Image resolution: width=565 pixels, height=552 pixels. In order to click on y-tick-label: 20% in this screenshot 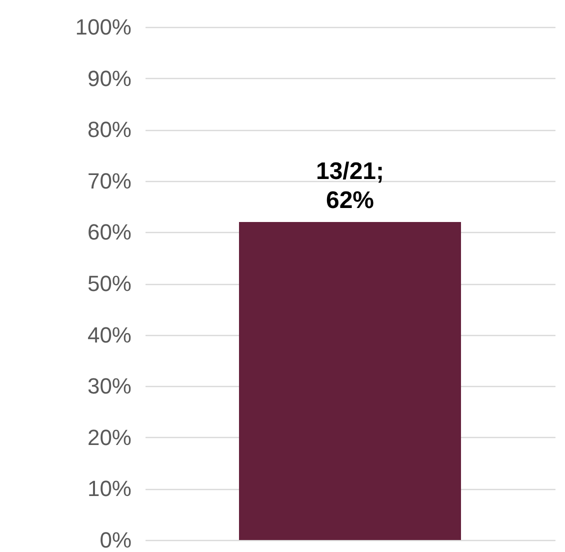, I will do `click(109, 437)`.